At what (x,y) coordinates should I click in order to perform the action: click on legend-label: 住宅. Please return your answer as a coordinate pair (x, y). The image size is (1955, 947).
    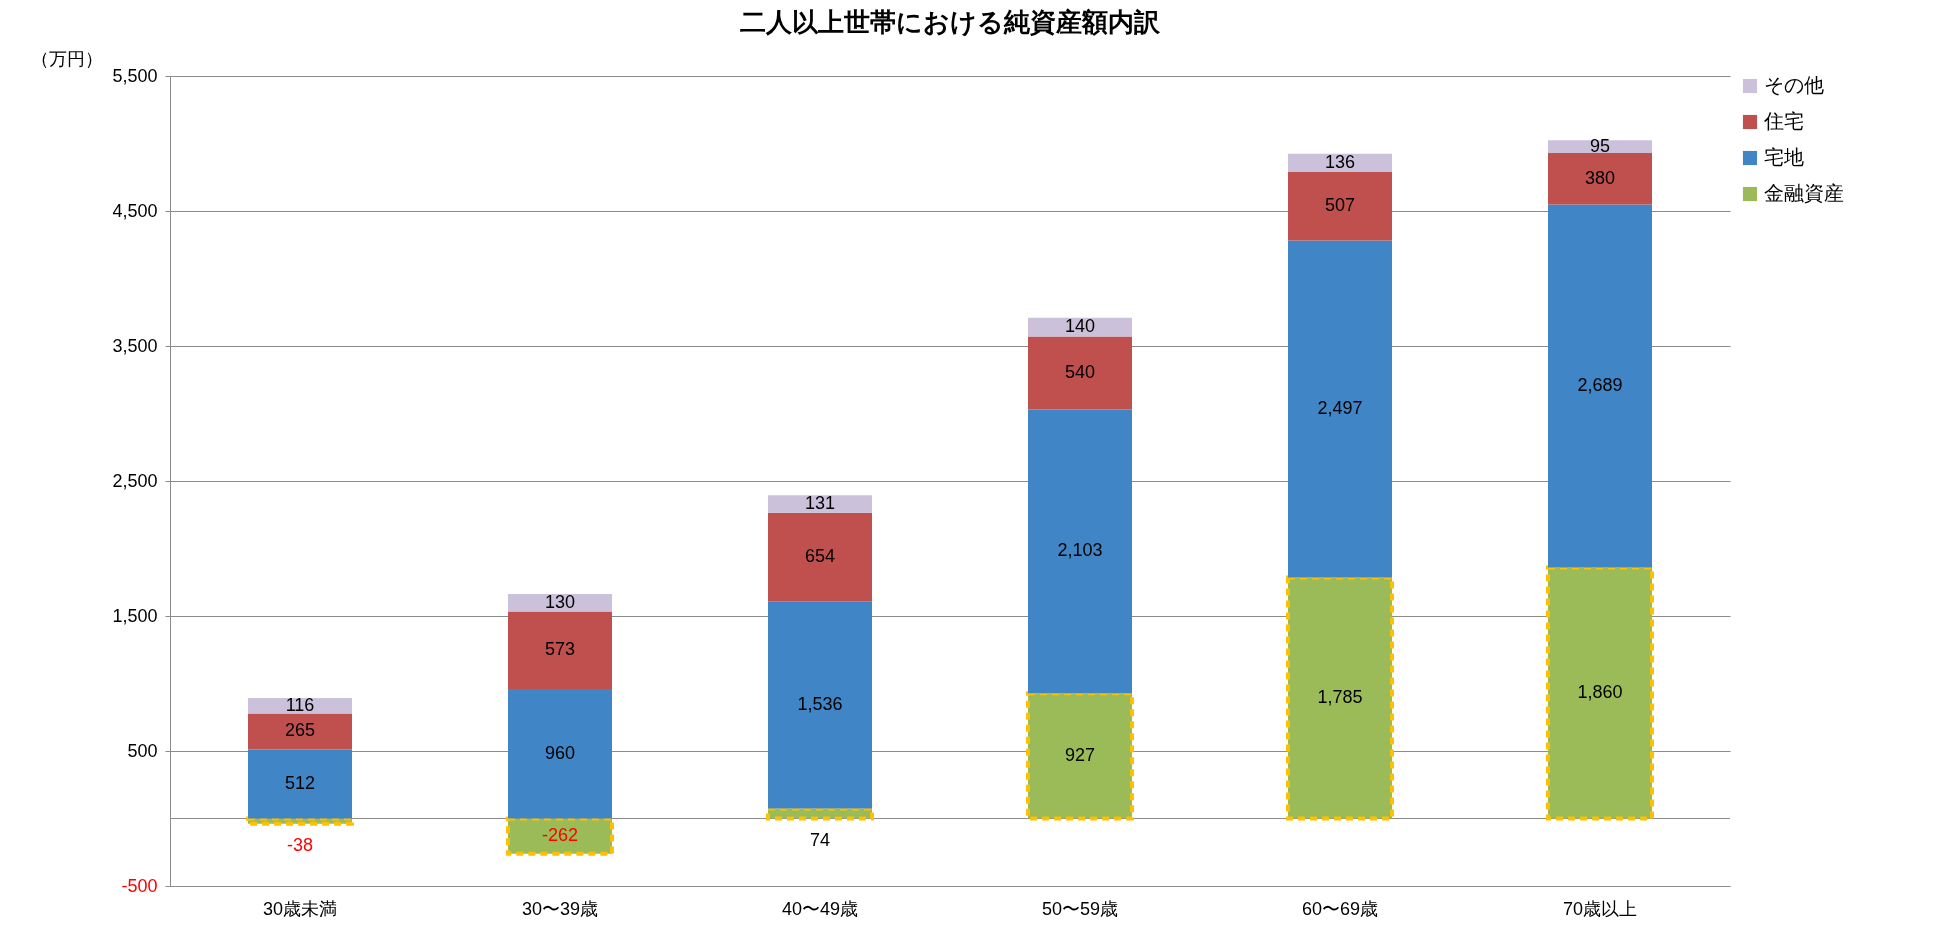
    Looking at the image, I should click on (1783, 121).